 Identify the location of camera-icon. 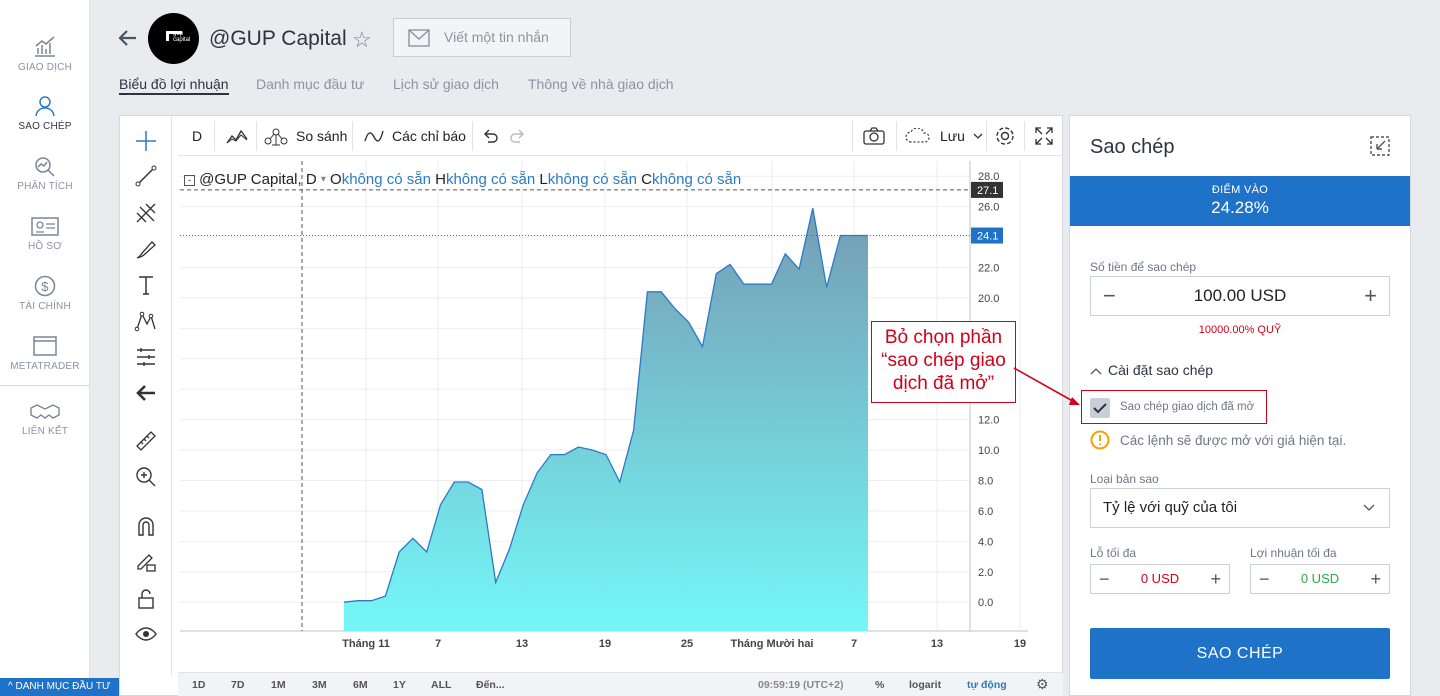
(874, 136).